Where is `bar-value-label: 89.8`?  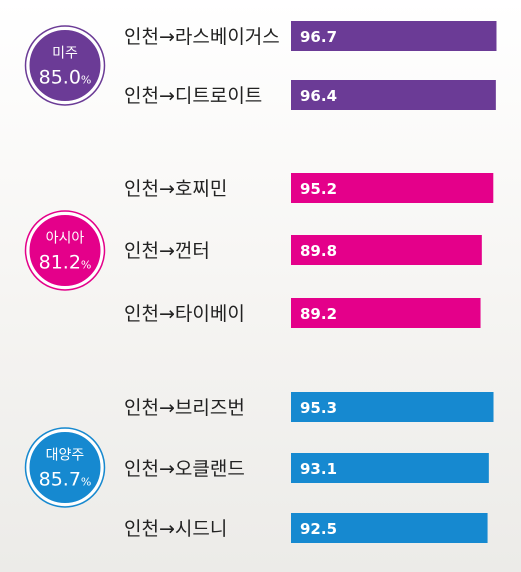
bar-value-label: 89.8 is located at coordinates (318, 251).